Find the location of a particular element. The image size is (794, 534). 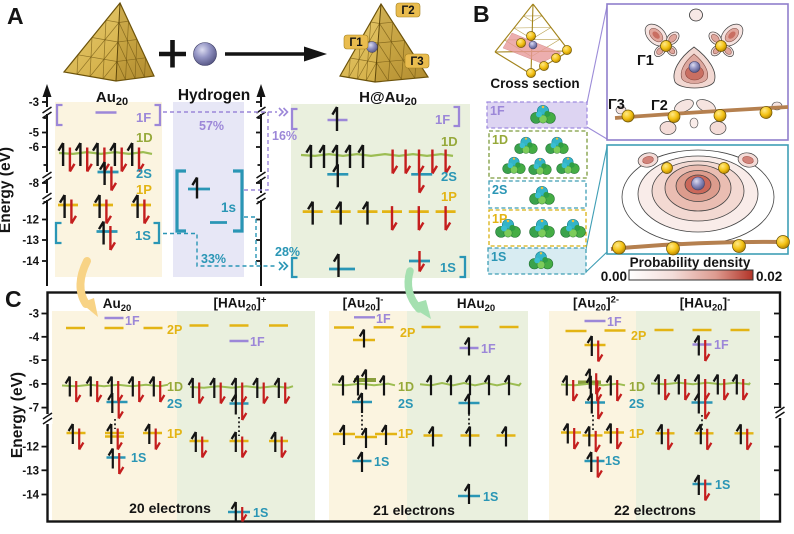

svg-text: 57% is located at coordinates (211, 126).